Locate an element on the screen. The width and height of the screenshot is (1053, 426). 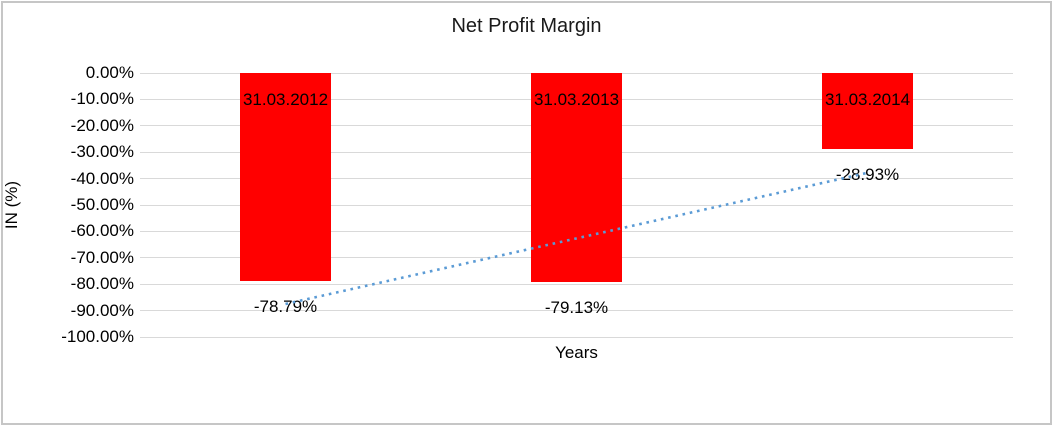
bar-category-label: 31.03.2014 is located at coordinates (867, 99).